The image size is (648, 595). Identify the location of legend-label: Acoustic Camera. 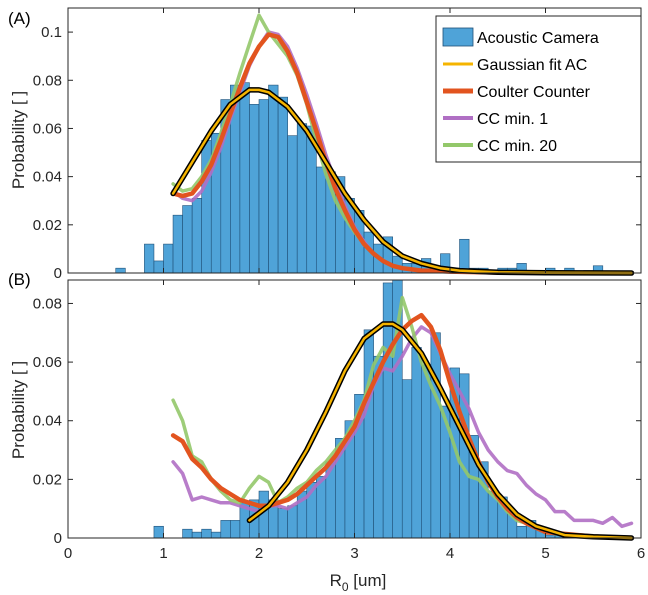
(538, 38).